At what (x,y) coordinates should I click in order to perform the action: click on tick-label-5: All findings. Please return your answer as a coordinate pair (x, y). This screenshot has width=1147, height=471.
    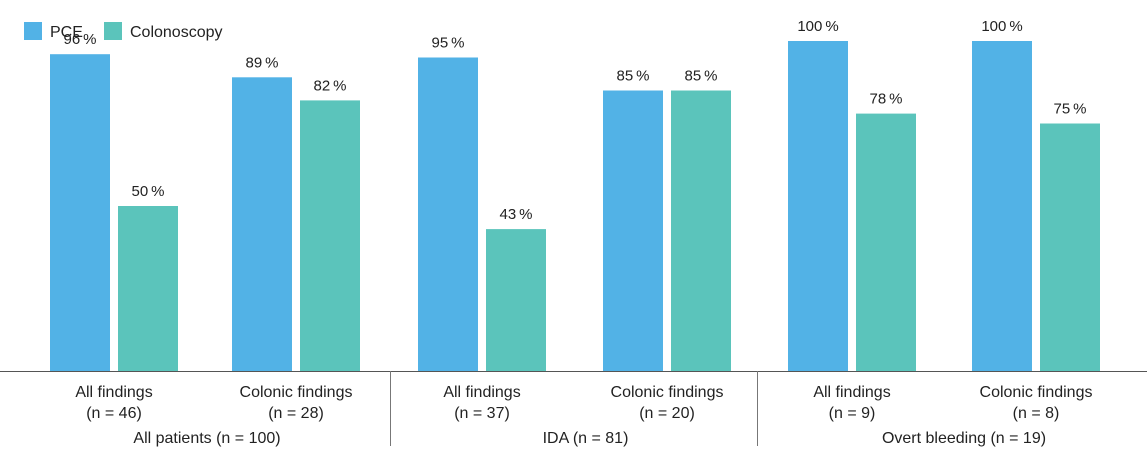
    Looking at the image, I should click on (851, 392).